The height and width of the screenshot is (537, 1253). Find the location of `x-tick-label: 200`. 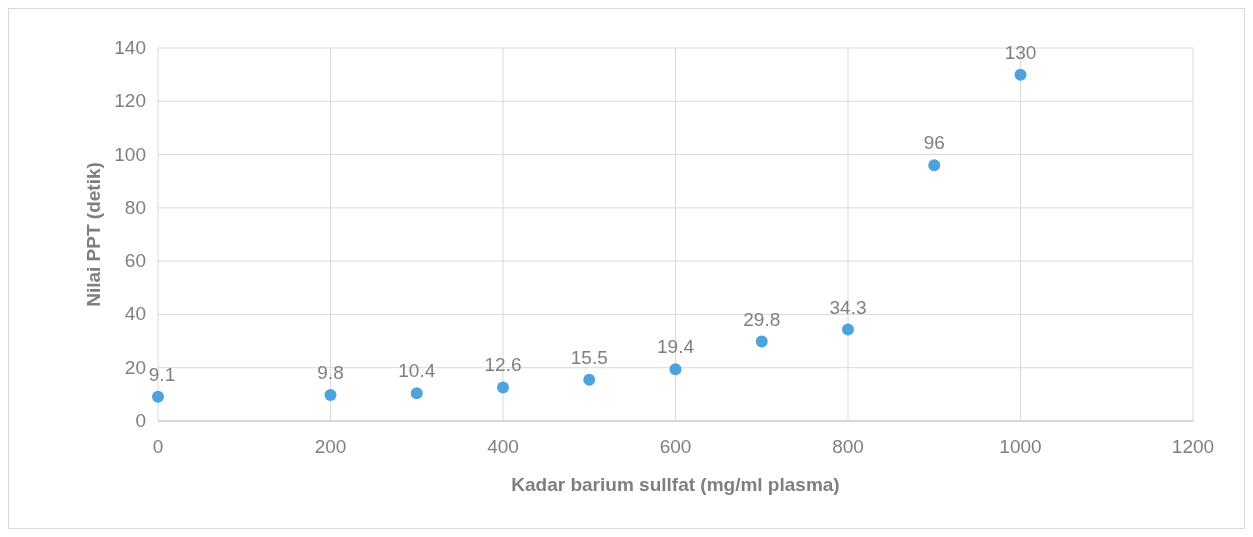

x-tick-label: 200 is located at coordinates (330, 446).